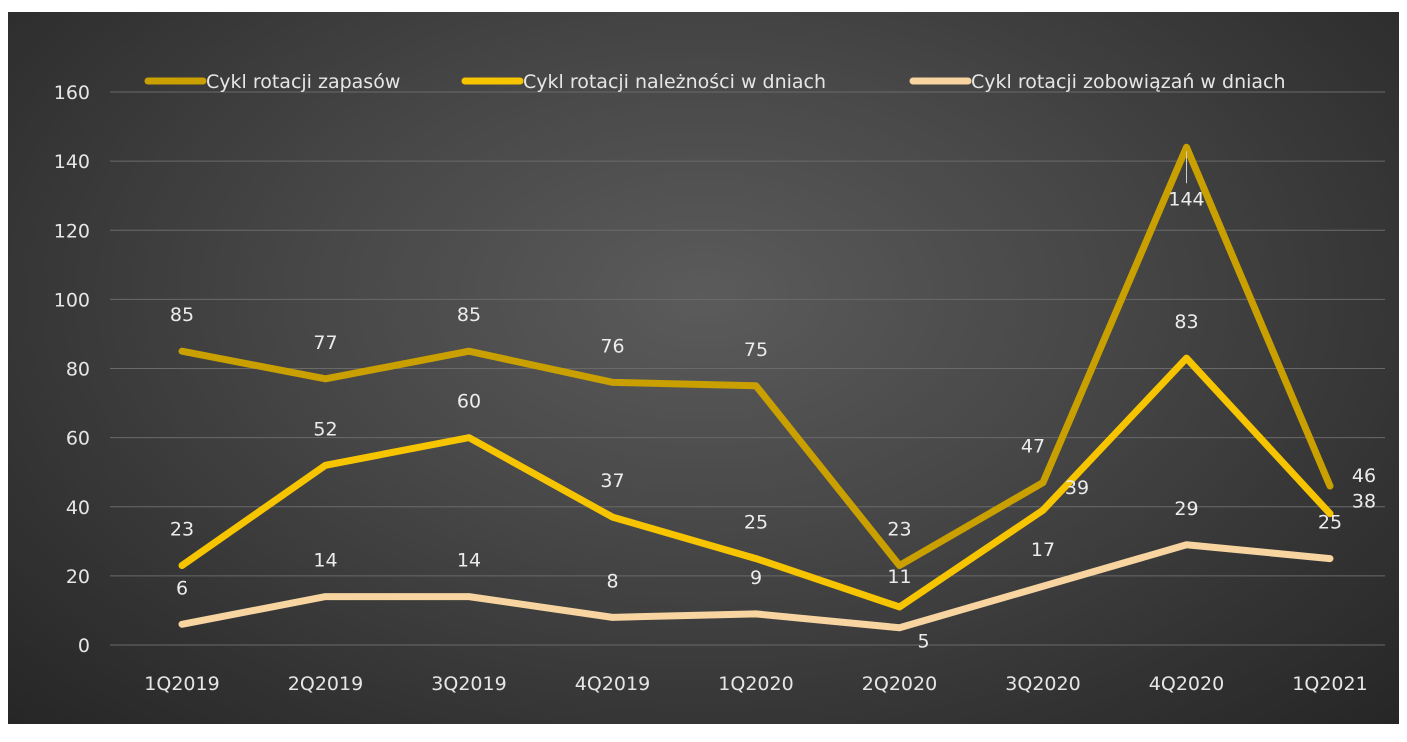  Describe the element at coordinates (1186, 322) in the screenshot. I see `data-label-series-2: 83` at that location.